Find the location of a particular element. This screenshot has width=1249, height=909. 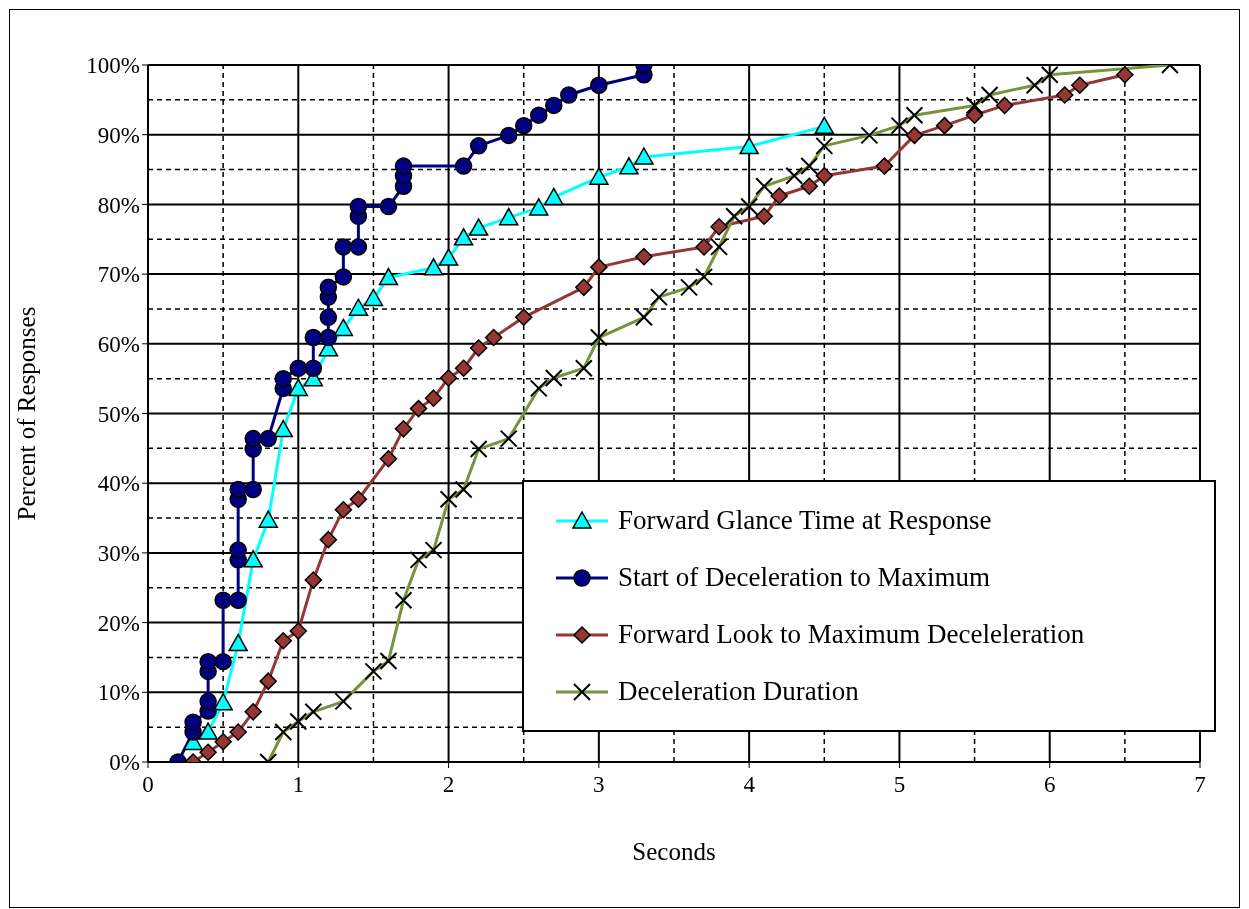

x-tick-label: 5 is located at coordinates (899, 785).